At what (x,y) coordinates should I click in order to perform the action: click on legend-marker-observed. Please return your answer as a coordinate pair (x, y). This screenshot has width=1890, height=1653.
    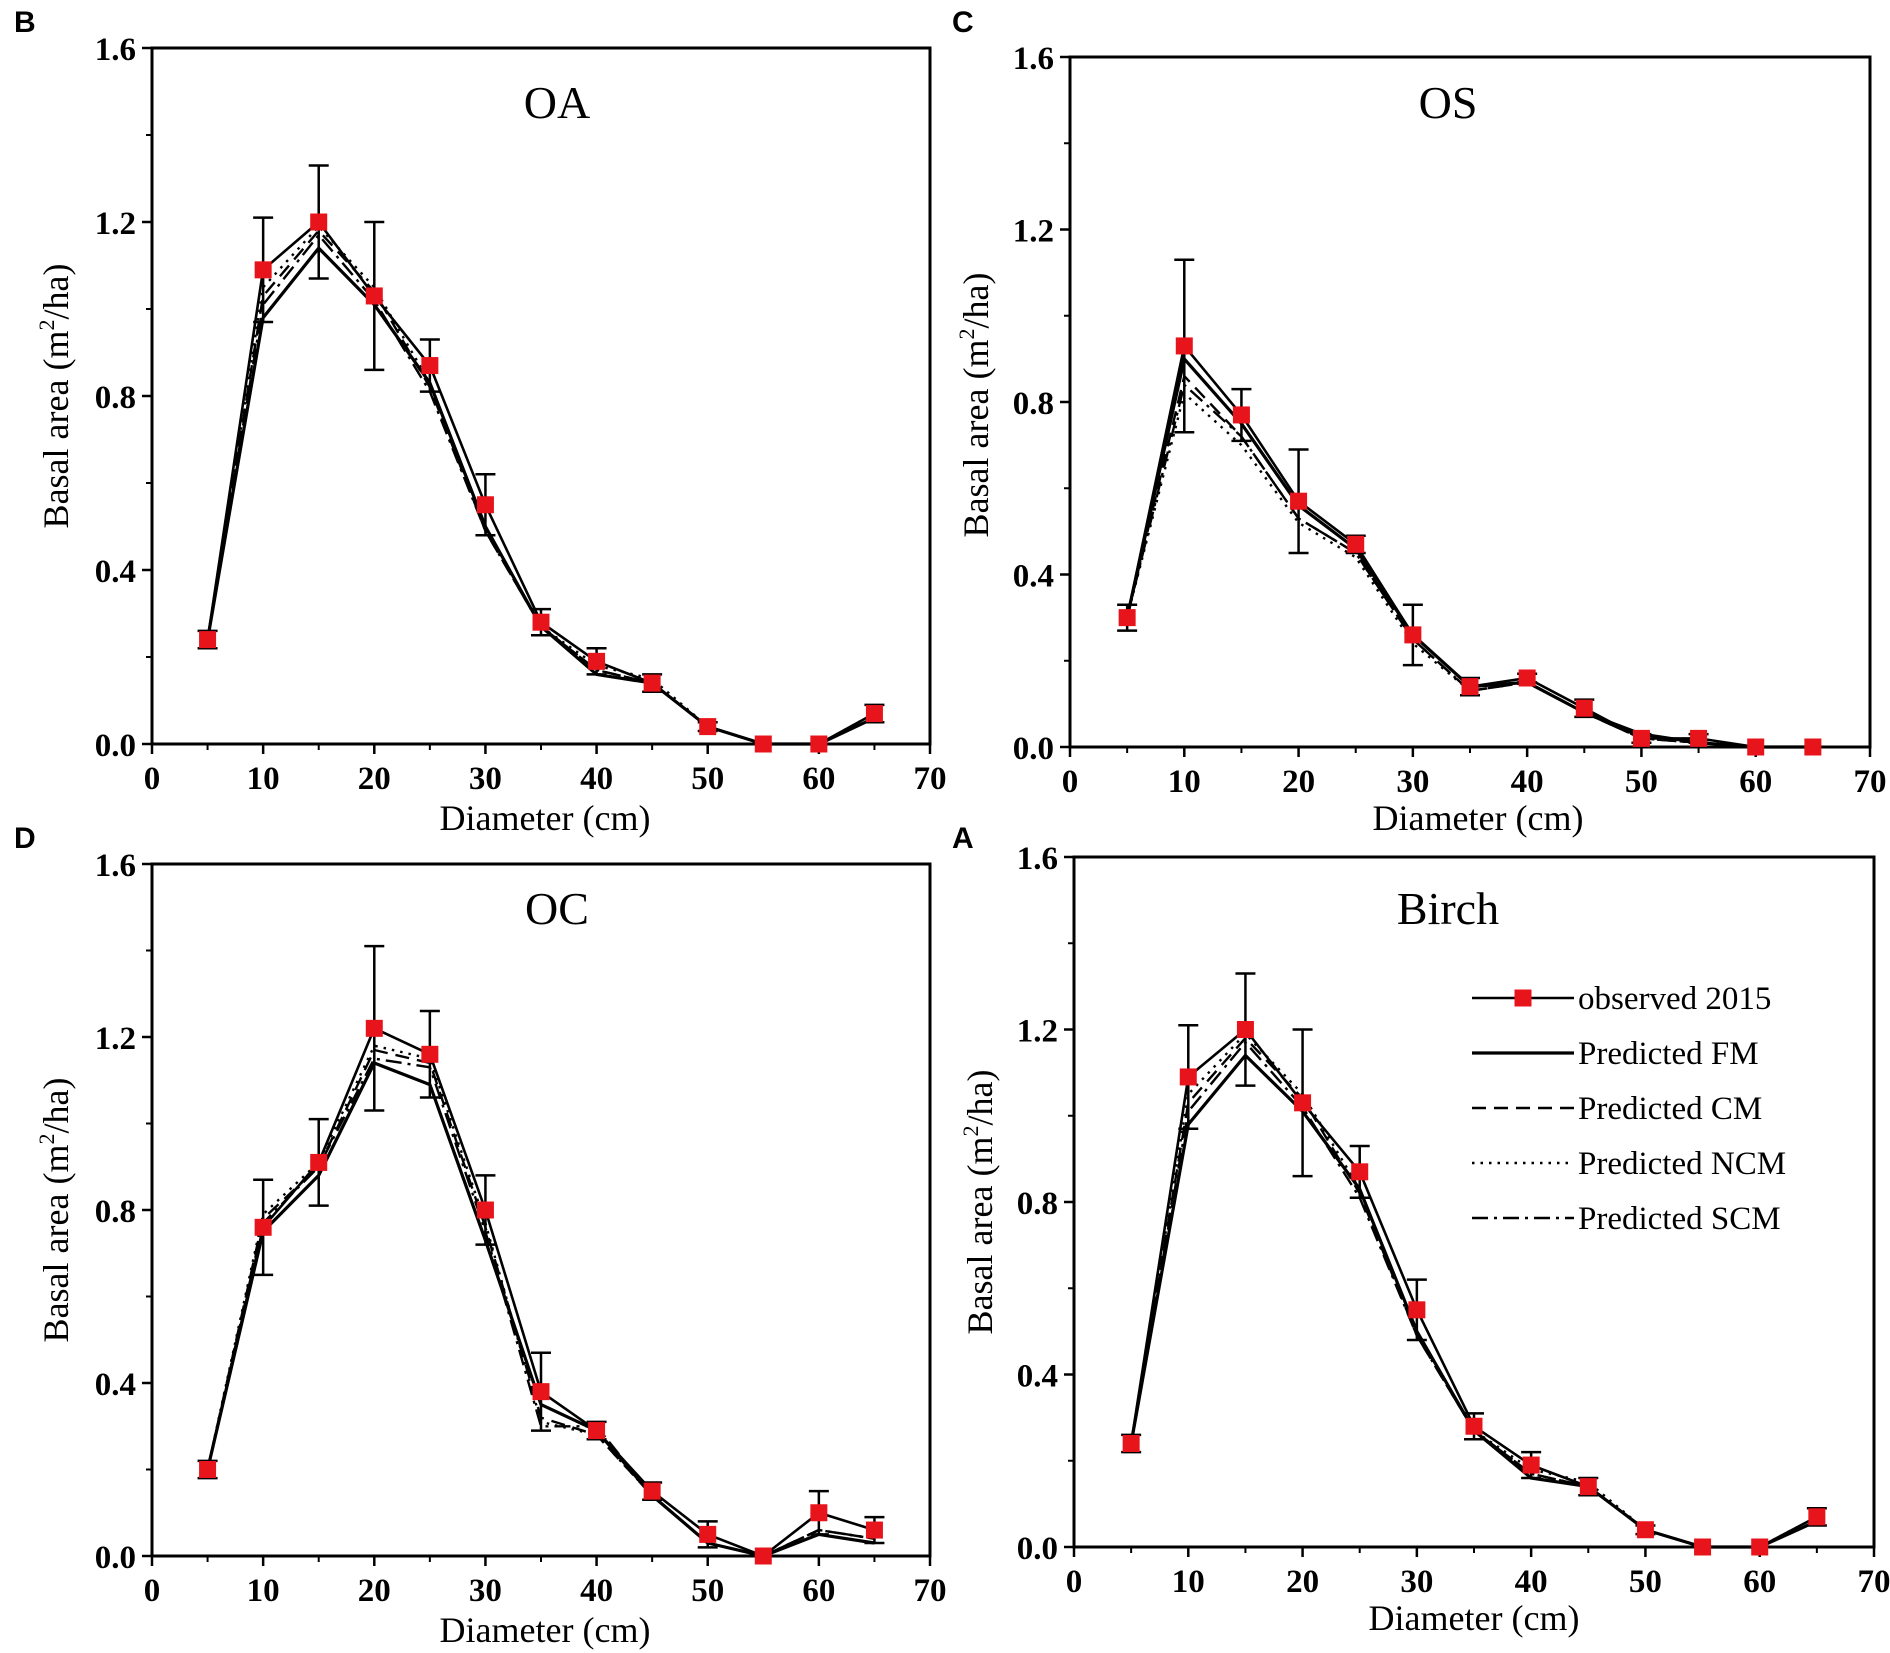
    Looking at the image, I should click on (1523, 998).